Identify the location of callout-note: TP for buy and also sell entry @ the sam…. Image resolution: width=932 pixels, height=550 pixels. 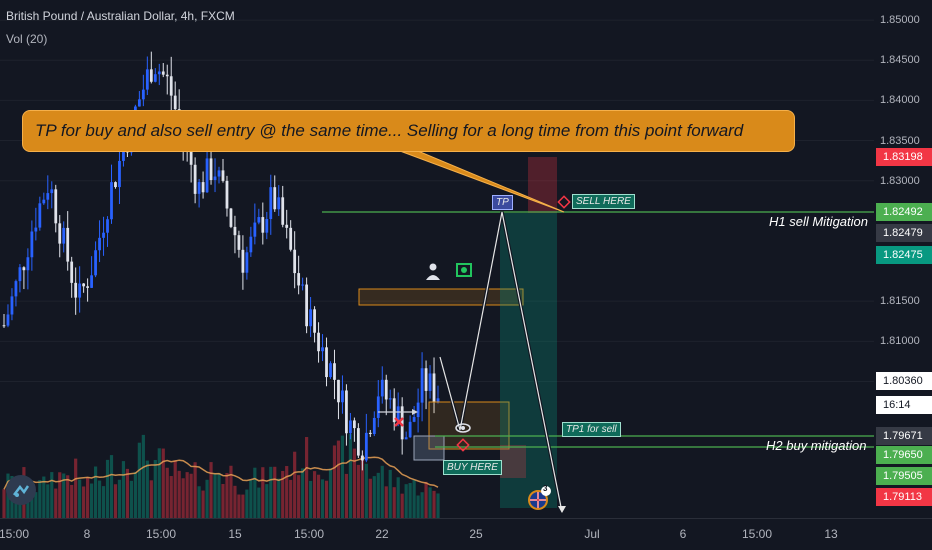
(408, 131).